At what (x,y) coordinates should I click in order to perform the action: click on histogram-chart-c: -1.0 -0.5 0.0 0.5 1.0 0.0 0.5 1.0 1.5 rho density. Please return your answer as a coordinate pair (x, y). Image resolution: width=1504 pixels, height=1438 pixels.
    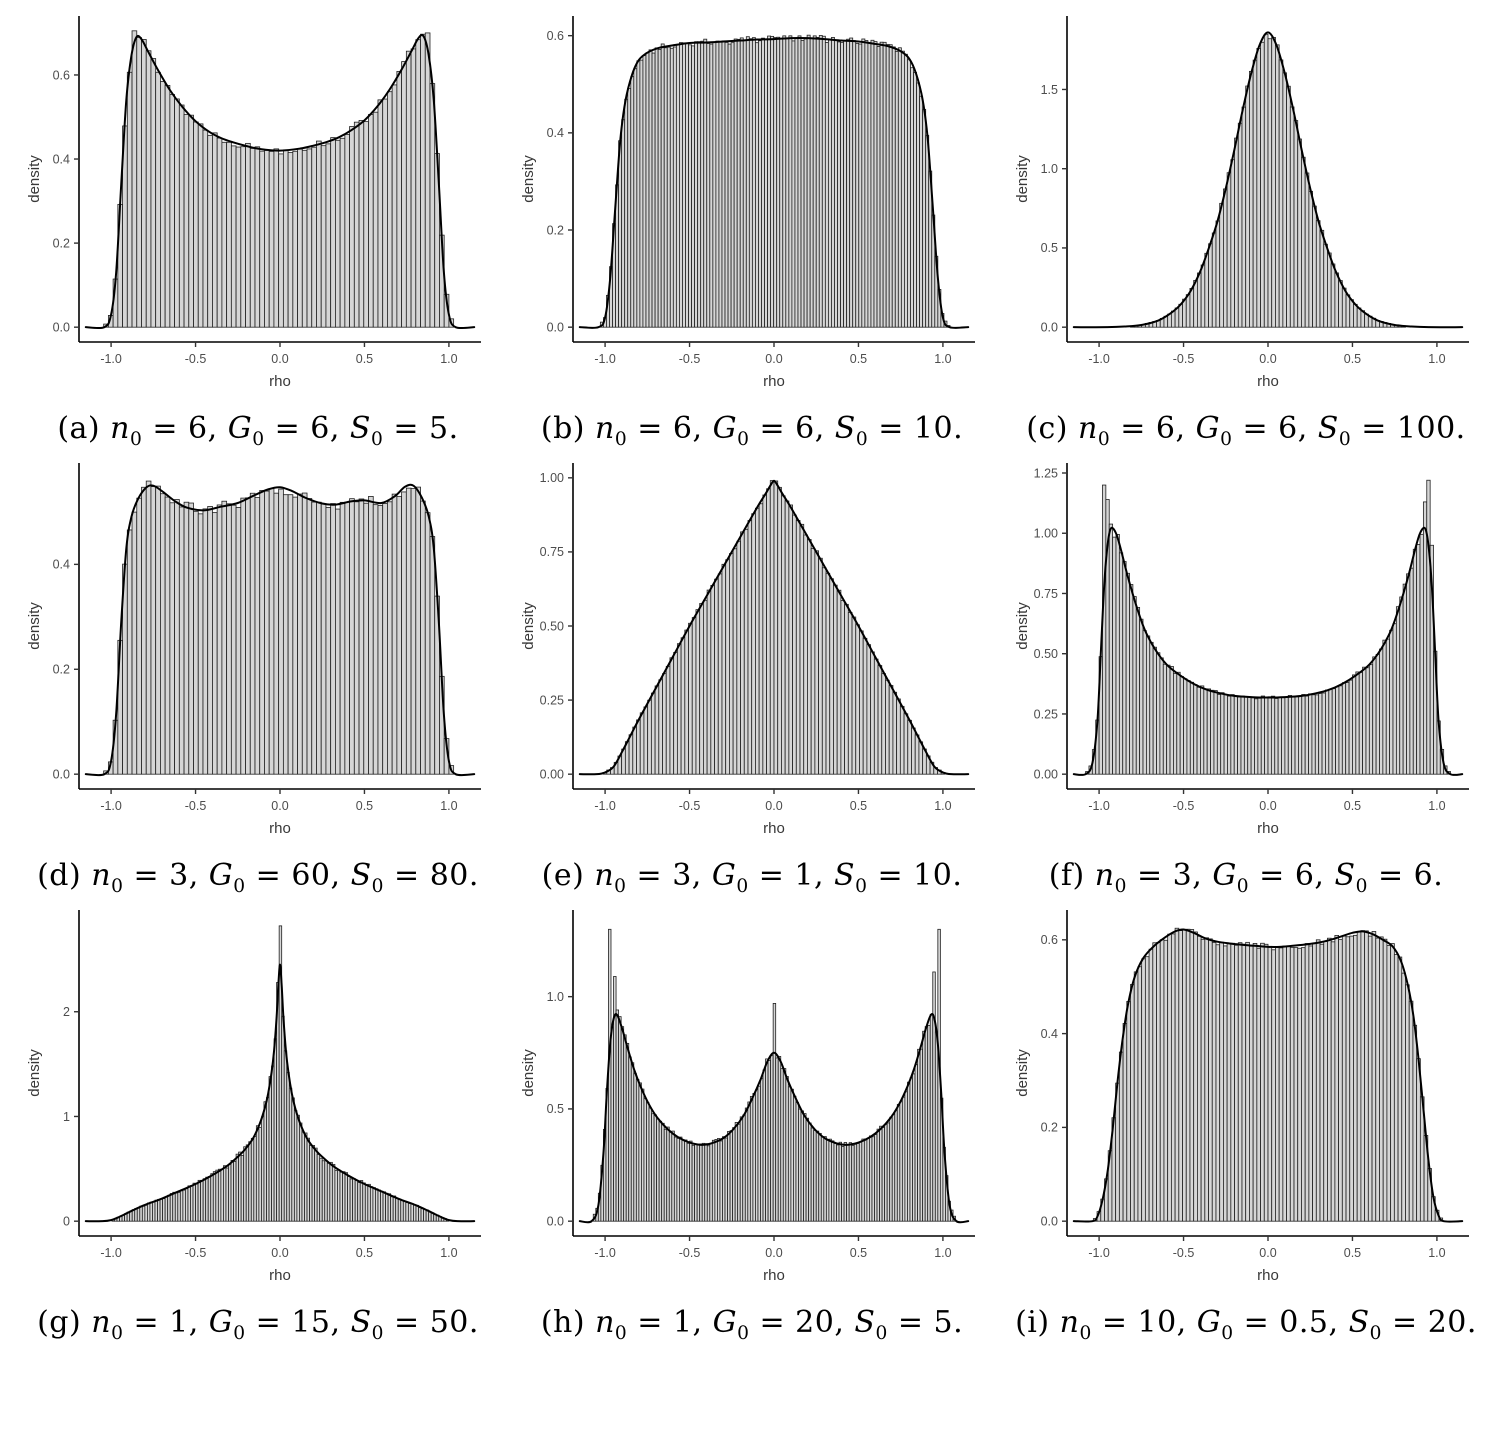
    Looking at the image, I should click on (1246, 204).